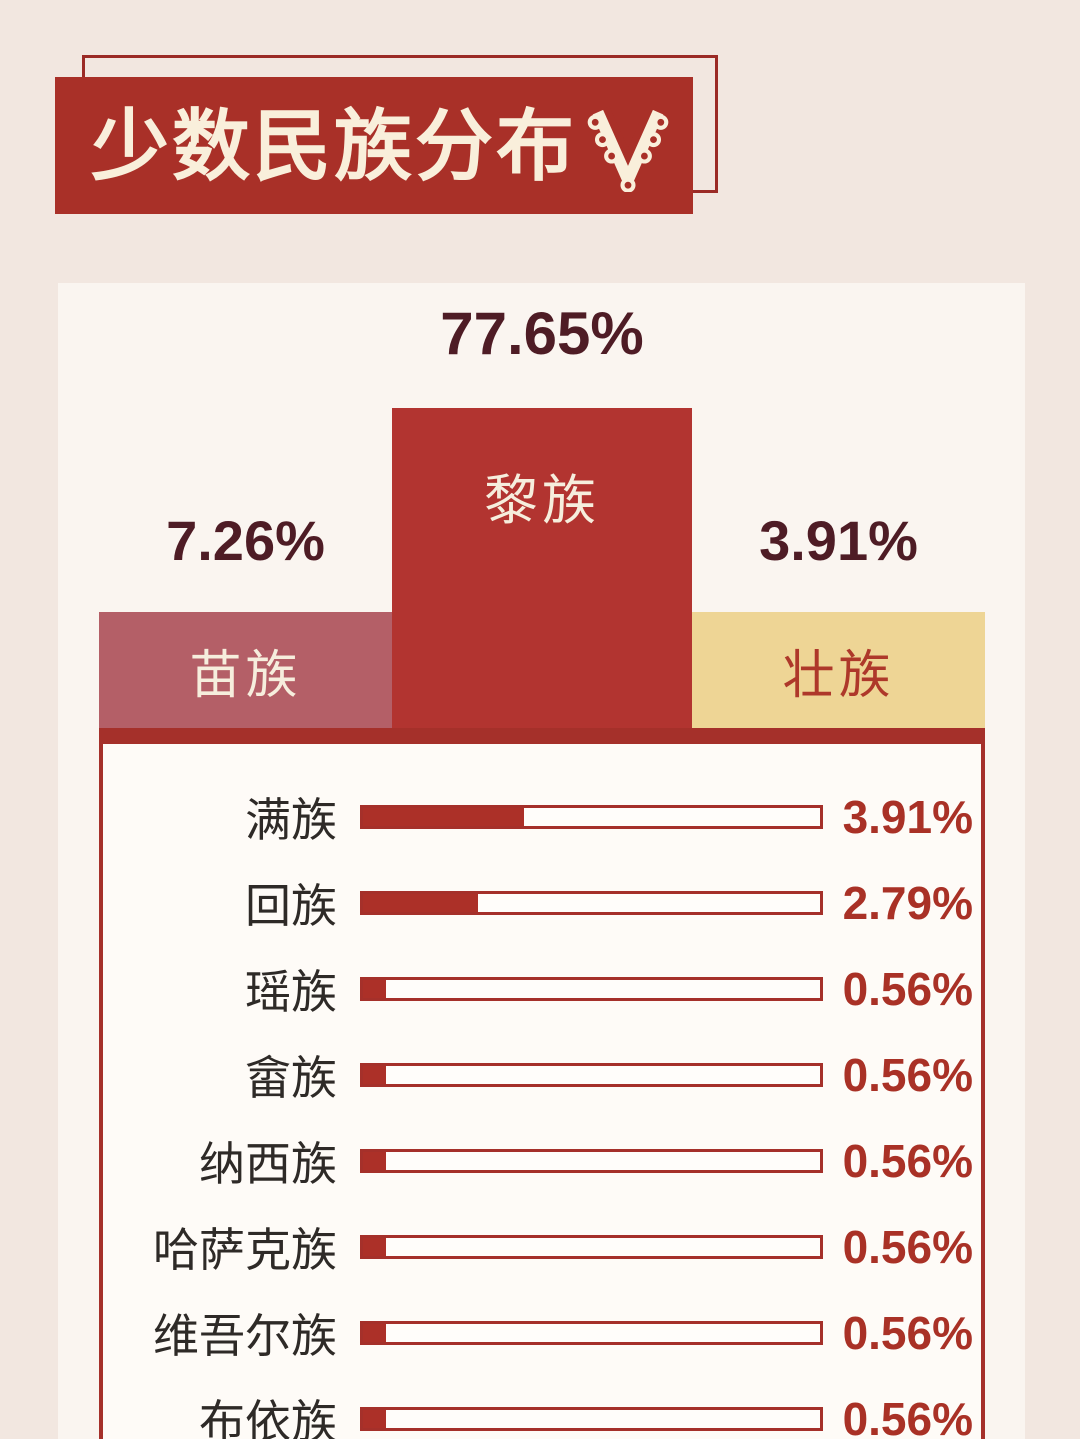 This screenshot has width=1080, height=1439. Describe the element at coordinates (907, 903) in the screenshot. I see `ethnic-percent: 2.79%` at that location.